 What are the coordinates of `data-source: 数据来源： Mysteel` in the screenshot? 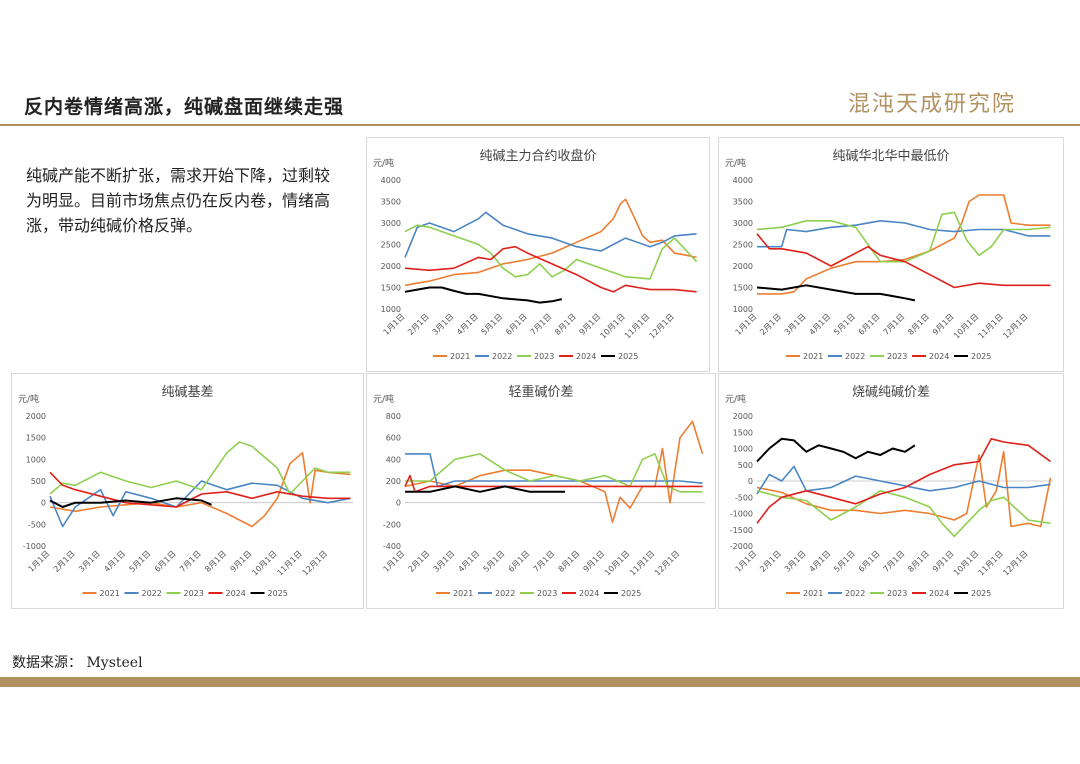 It's located at (77, 663).